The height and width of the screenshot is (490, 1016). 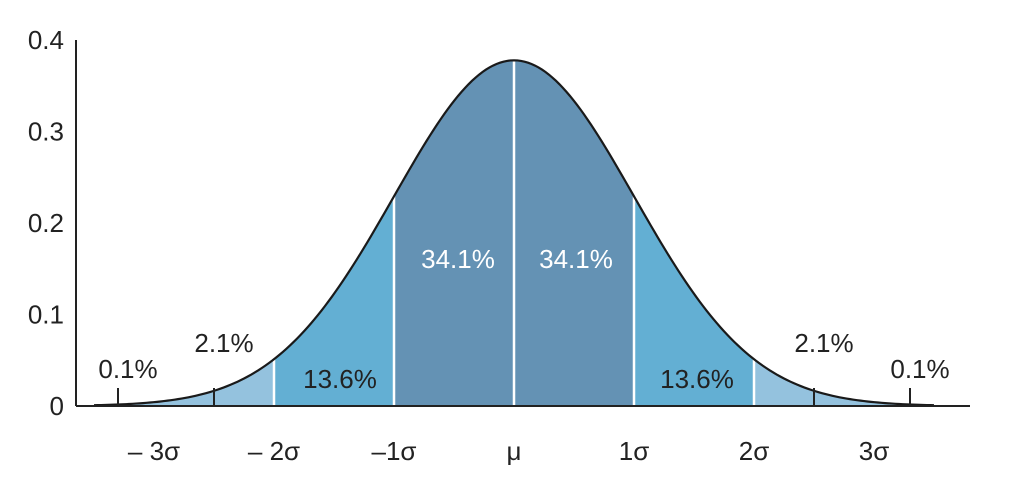 I want to click on y-tick-label-1: 0.1, so click(x=46, y=315).